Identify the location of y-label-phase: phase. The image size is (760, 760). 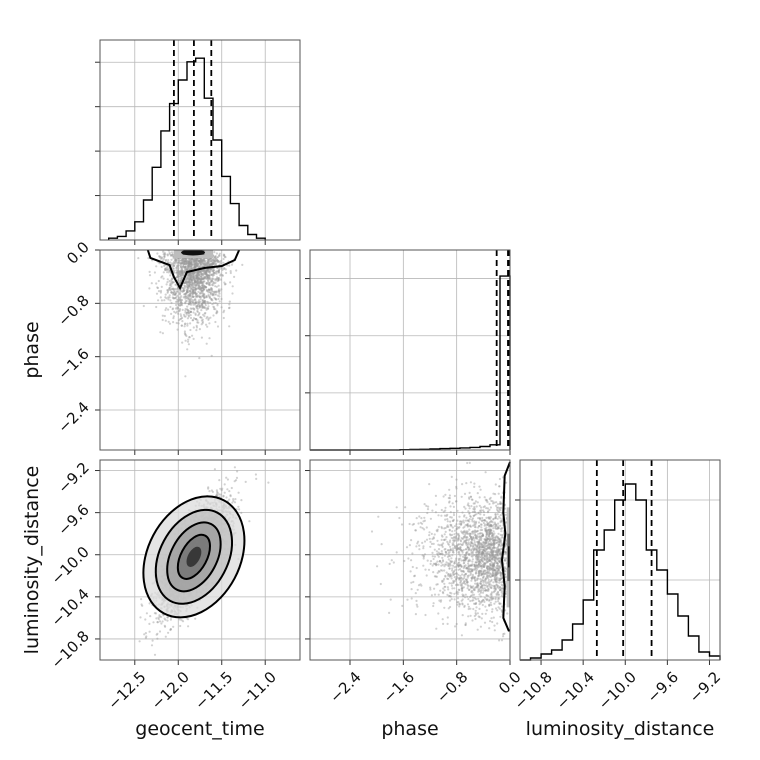
(32, 349).